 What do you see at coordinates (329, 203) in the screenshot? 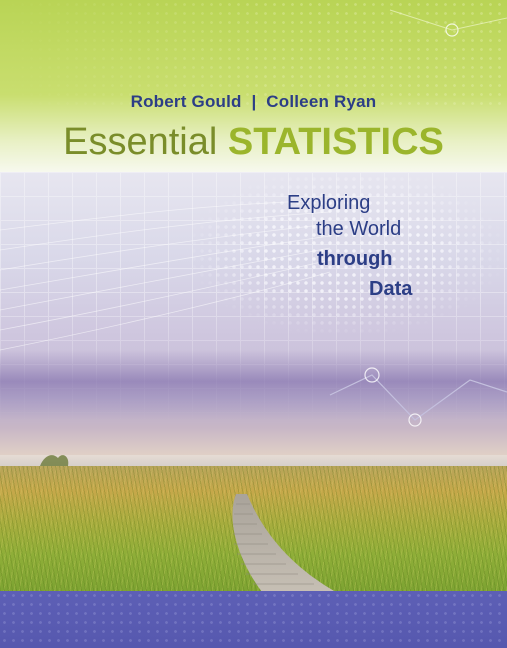
I see `subtitle-line-1: Exploring` at bounding box center [329, 203].